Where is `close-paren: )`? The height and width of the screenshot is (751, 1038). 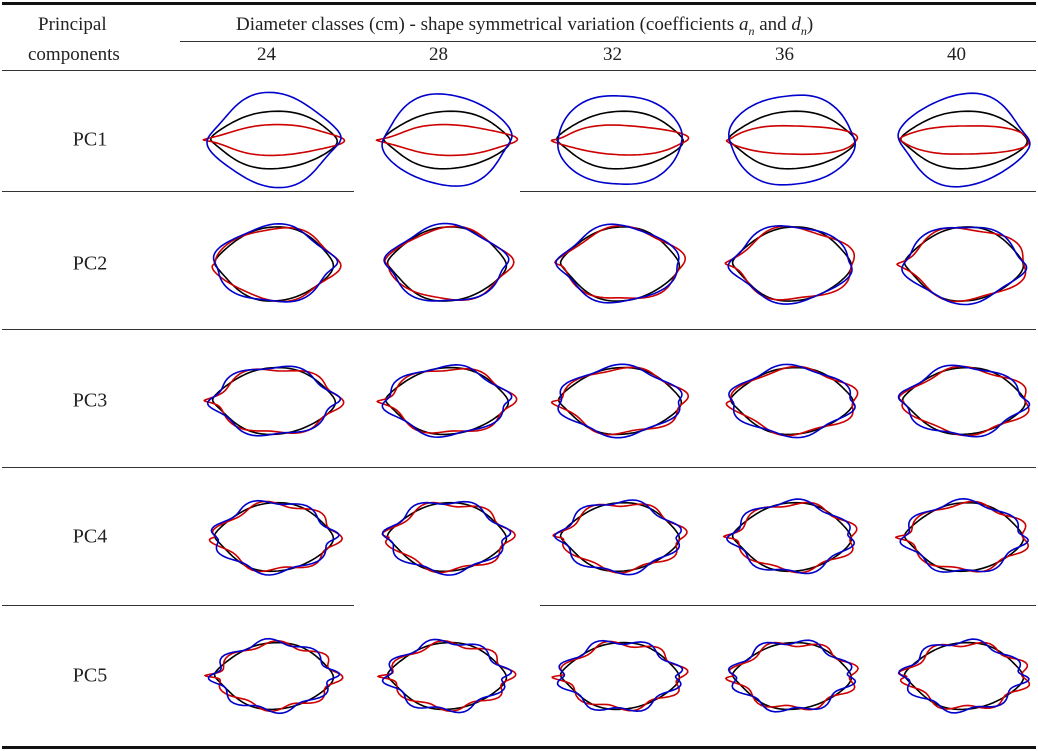 close-paren: ) is located at coordinates (810, 24).